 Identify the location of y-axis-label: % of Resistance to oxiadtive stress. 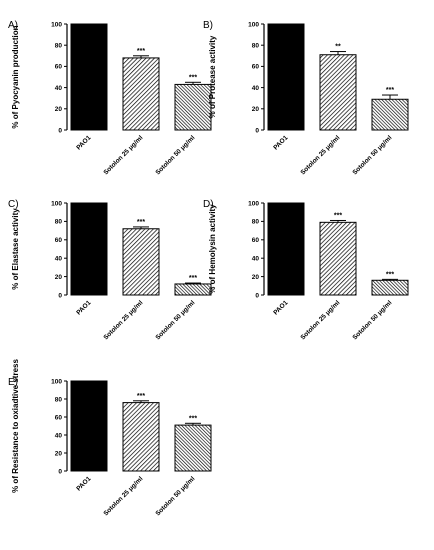
(15, 426).